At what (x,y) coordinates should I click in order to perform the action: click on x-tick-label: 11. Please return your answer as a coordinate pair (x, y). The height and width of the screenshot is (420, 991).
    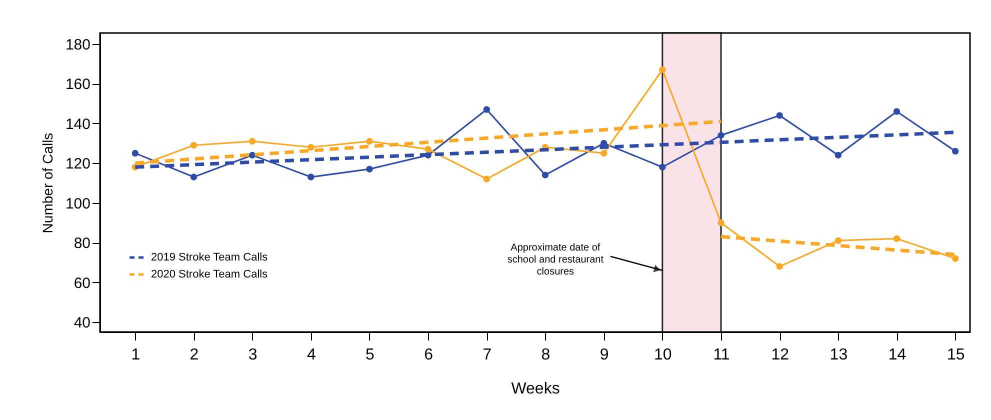
    Looking at the image, I should click on (721, 355).